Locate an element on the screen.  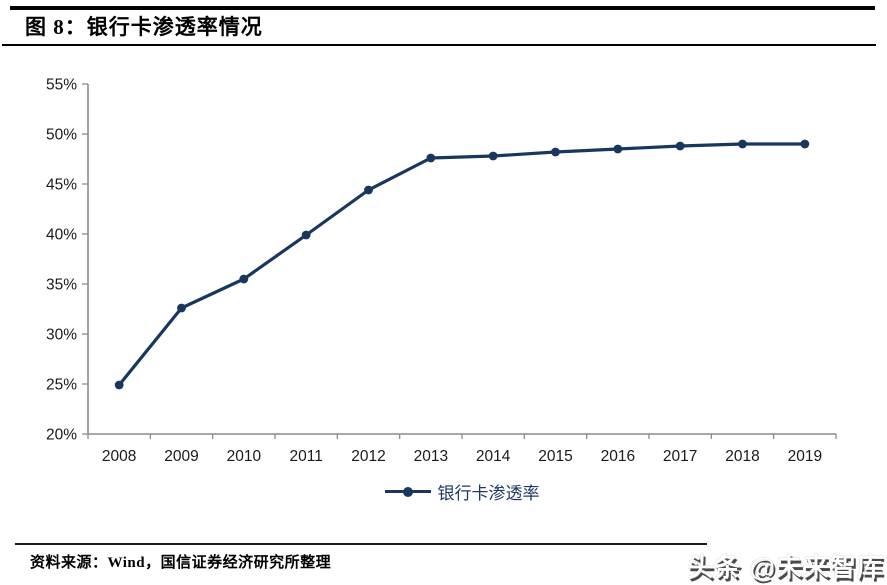
x-axis-label: 2015 is located at coordinates (555, 456).